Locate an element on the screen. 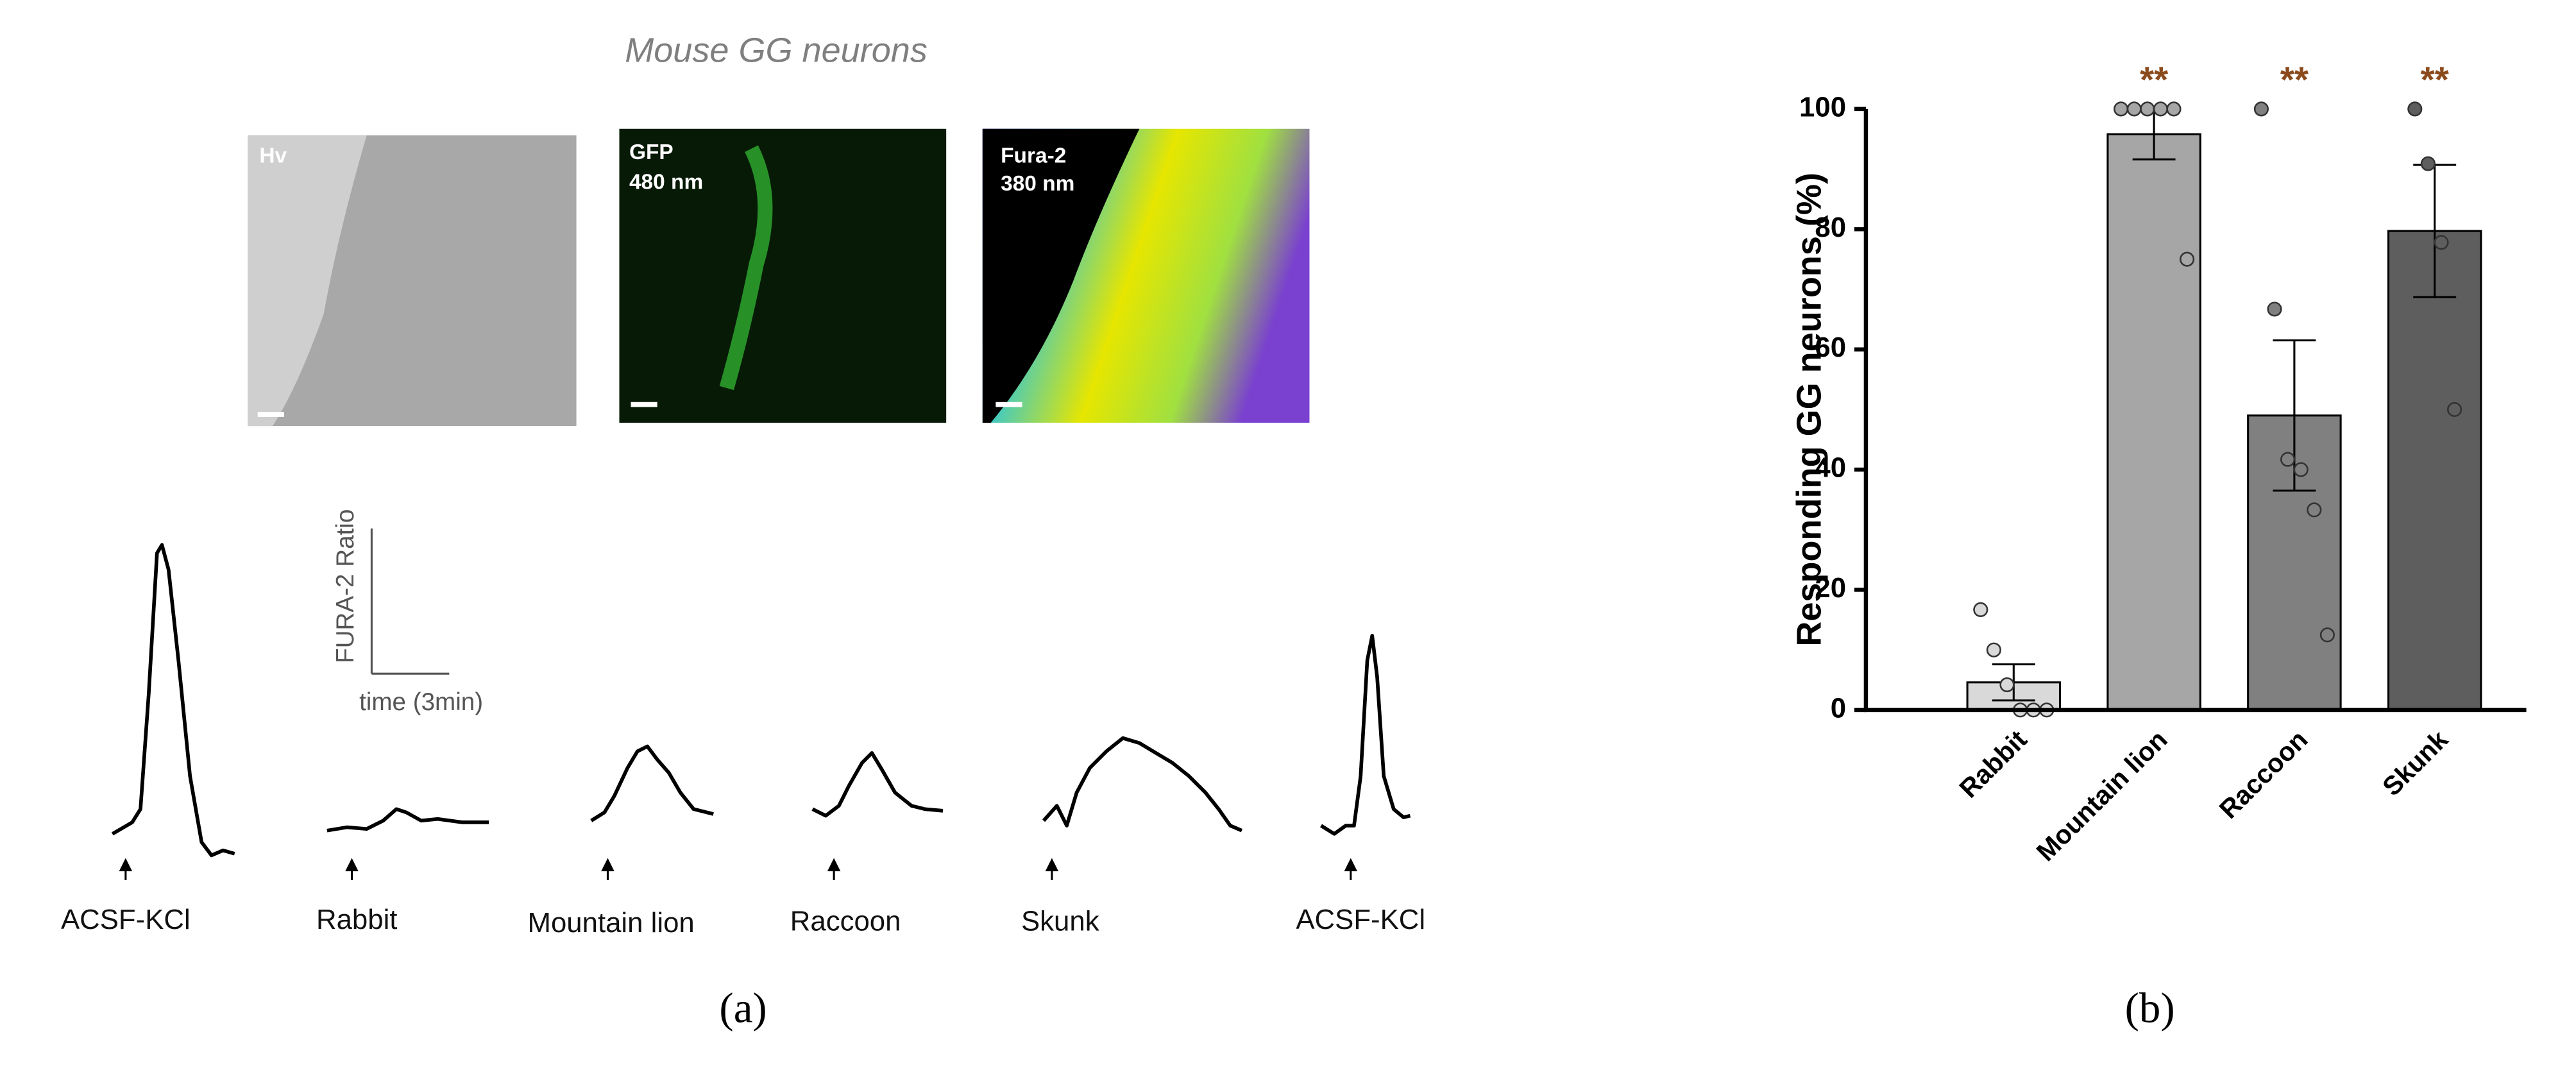 Image resolution: width=2576 pixels, height=1070 pixels. scale-bar is located at coordinates (410, 601).